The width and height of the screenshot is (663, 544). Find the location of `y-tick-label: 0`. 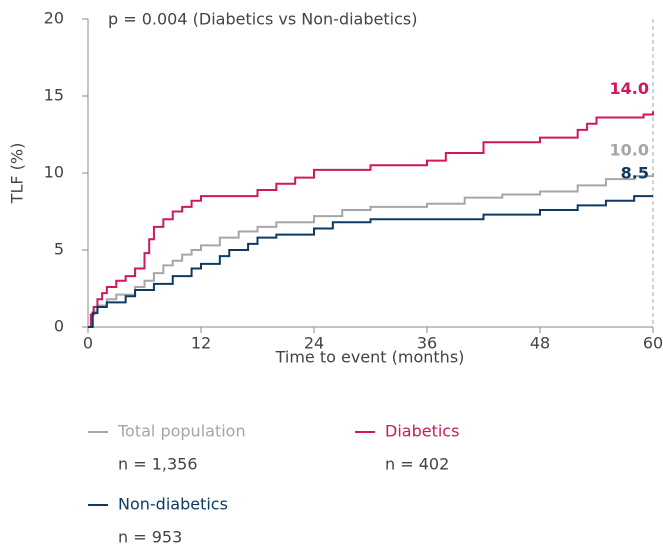

y-tick-label: 0 is located at coordinates (59, 326).